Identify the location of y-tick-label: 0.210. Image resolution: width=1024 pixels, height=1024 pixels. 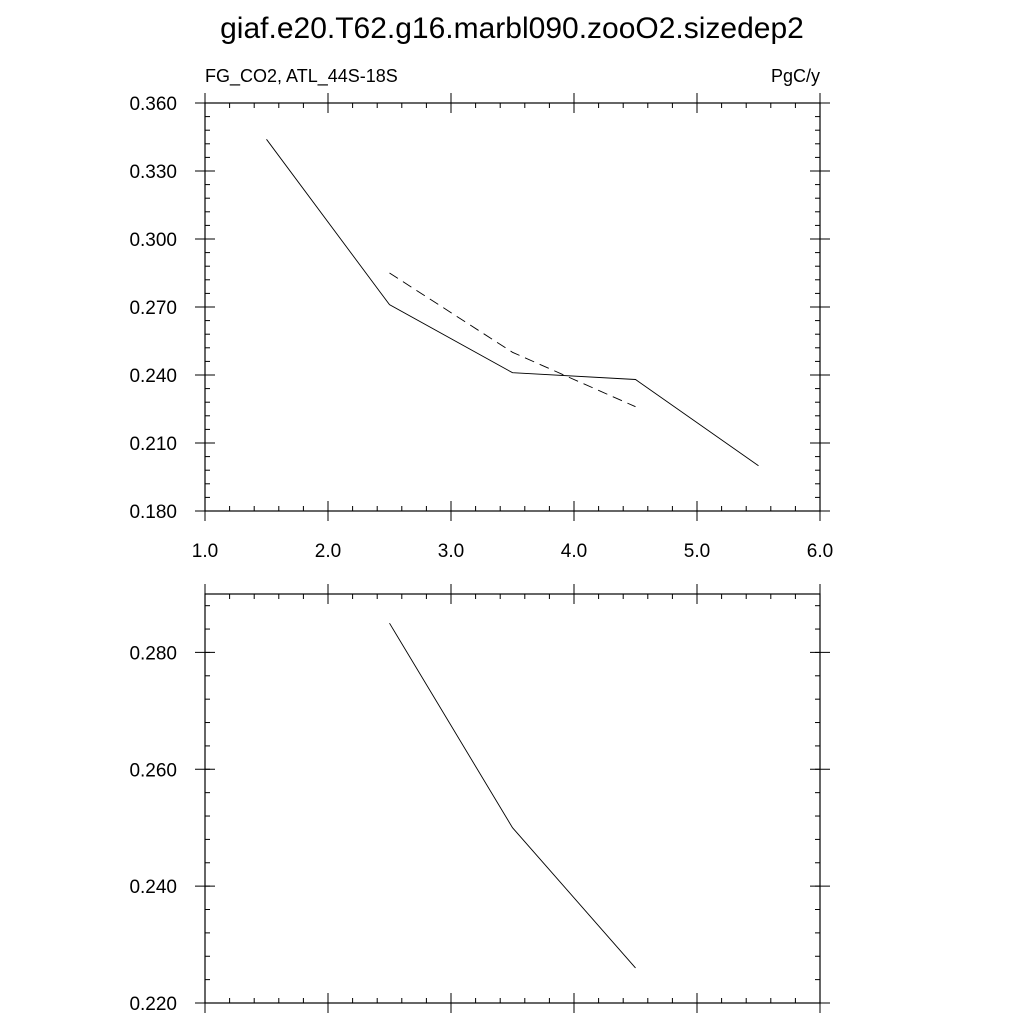
(153, 444).